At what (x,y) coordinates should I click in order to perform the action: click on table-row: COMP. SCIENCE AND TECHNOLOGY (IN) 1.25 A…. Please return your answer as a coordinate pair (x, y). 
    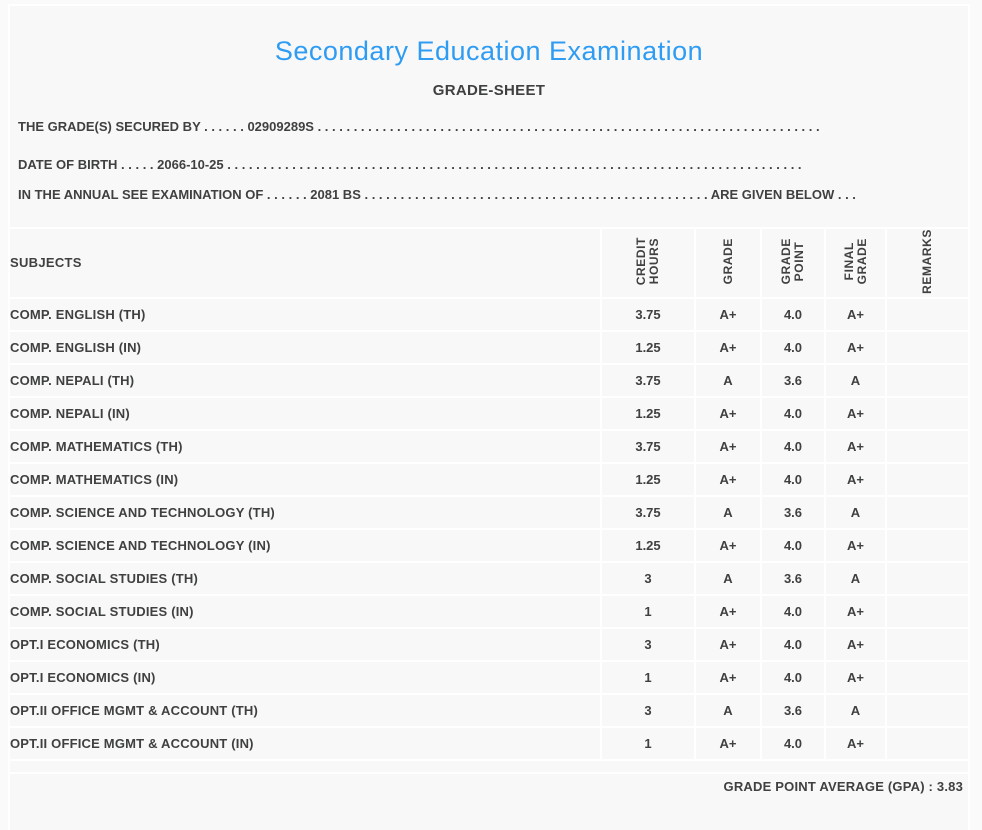
    Looking at the image, I should click on (489, 544).